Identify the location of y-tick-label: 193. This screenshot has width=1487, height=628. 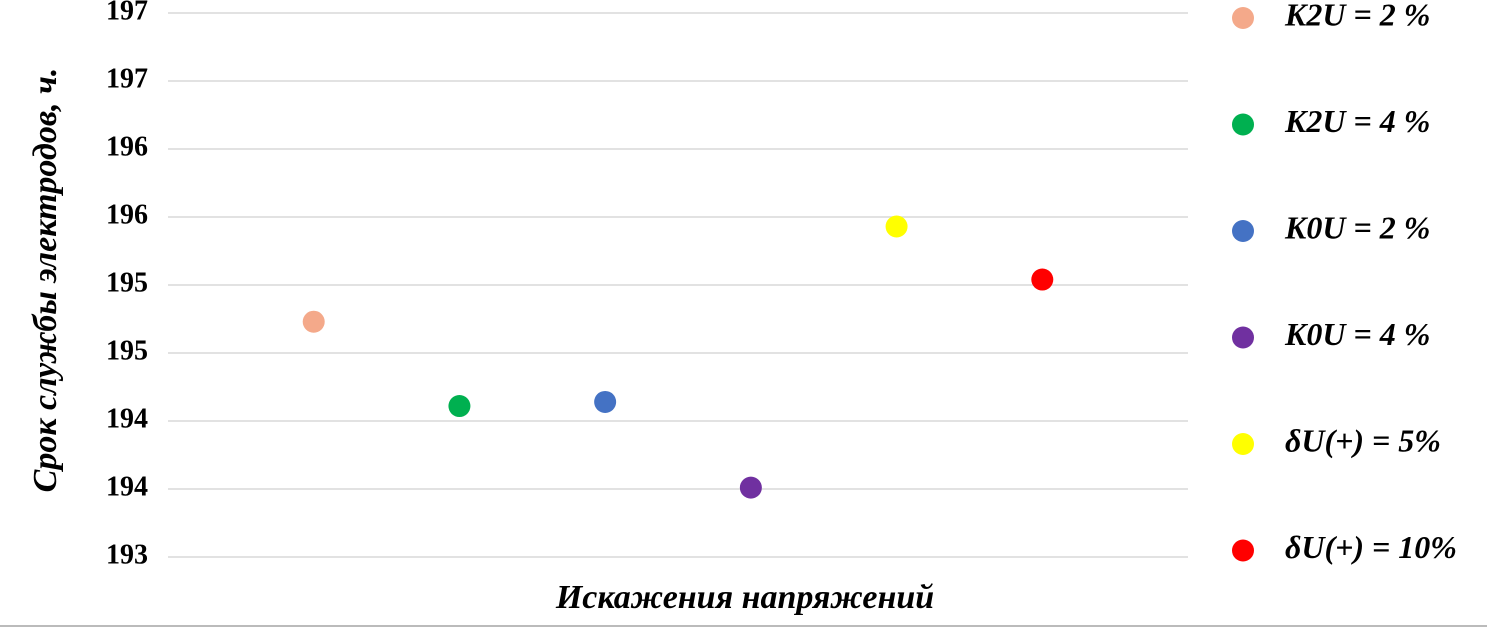
(127, 554).